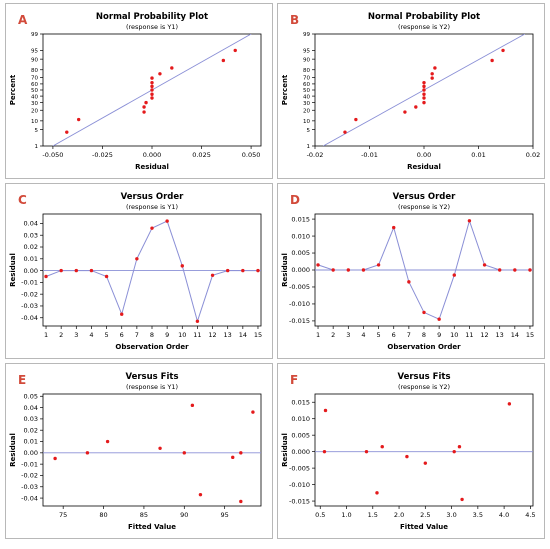 The width and height of the screenshot is (550, 549). Describe the element at coordinates (299, 321) in the screenshot. I see `y-tick-label: -0.015` at that location.